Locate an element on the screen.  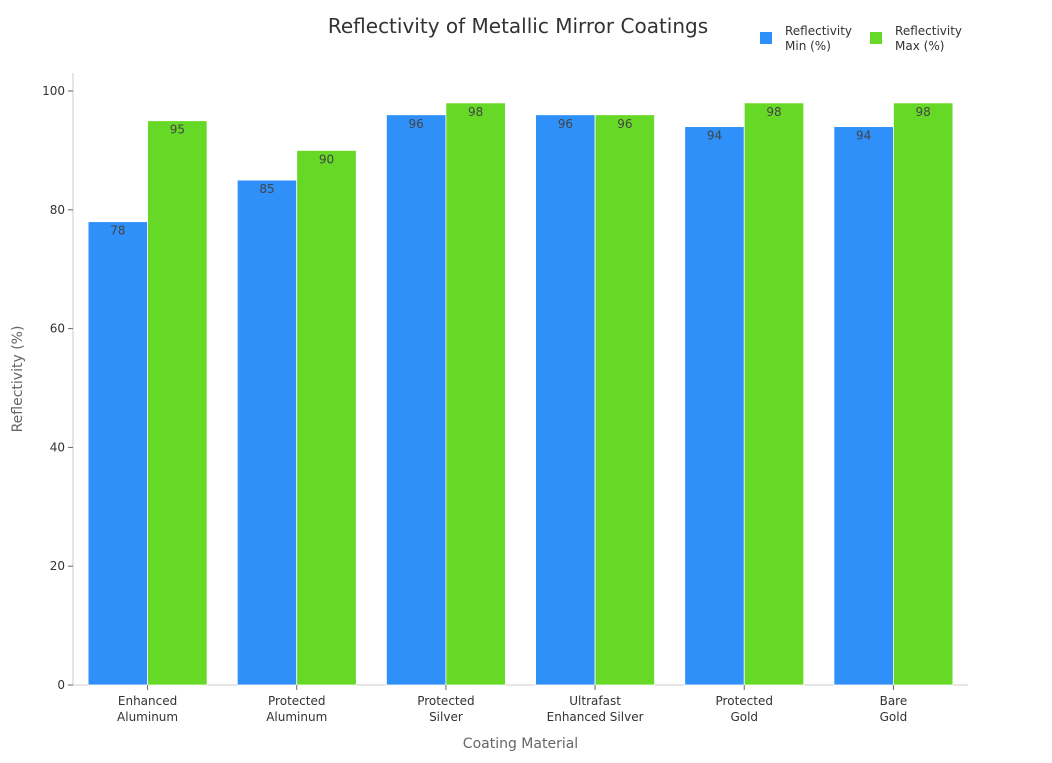
bar-value-label: 95 is located at coordinates (177, 130).